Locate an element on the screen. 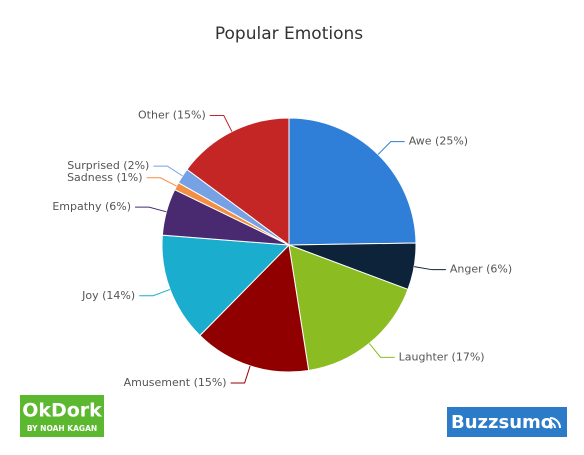 Image resolution: width=584 pixels, height=455 pixels. data-label: Other (15%) is located at coordinates (172, 114).